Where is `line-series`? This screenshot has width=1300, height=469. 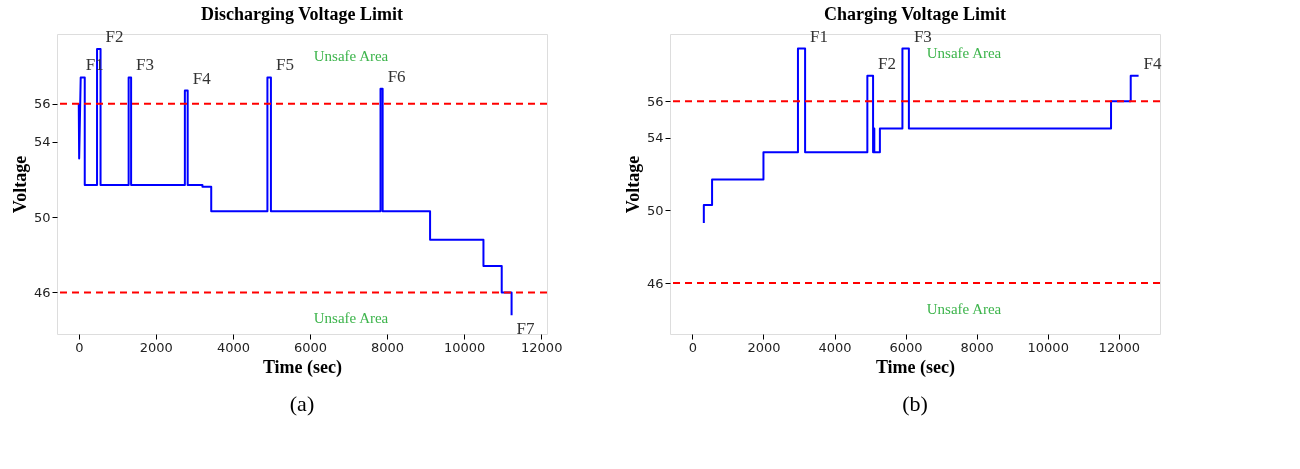
line-series is located at coordinates (921, 136).